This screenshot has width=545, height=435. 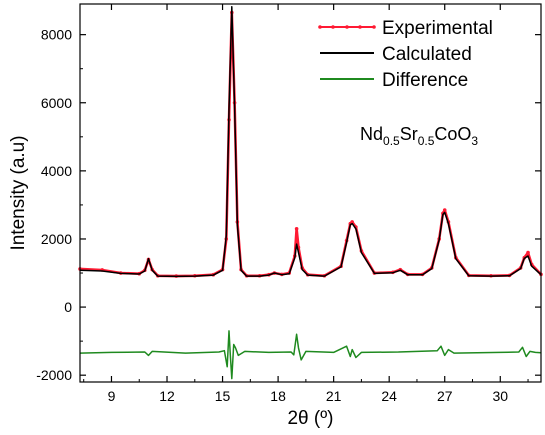 What do you see at coordinates (68, 307) in the screenshot?
I see `y-tick-label: 0` at bounding box center [68, 307].